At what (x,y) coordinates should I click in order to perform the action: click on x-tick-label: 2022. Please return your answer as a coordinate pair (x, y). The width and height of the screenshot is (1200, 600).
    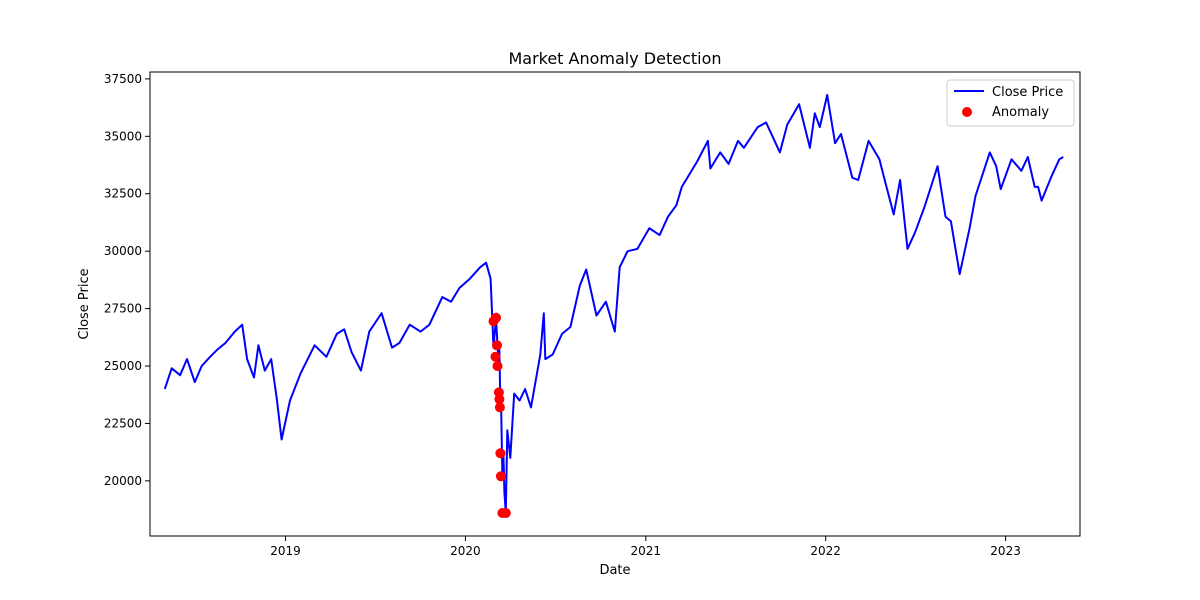
    Looking at the image, I should click on (825, 551).